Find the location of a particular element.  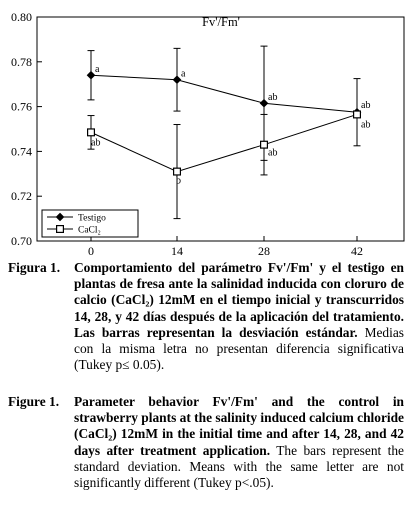

y-tick-label: 0.74 is located at coordinates (21, 151).